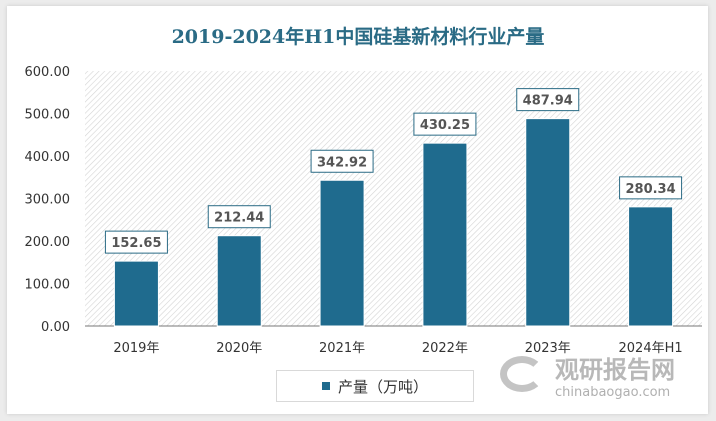 This screenshot has height=421, width=716. I want to click on watermark-en: chinabaogao.com, so click(613, 392).